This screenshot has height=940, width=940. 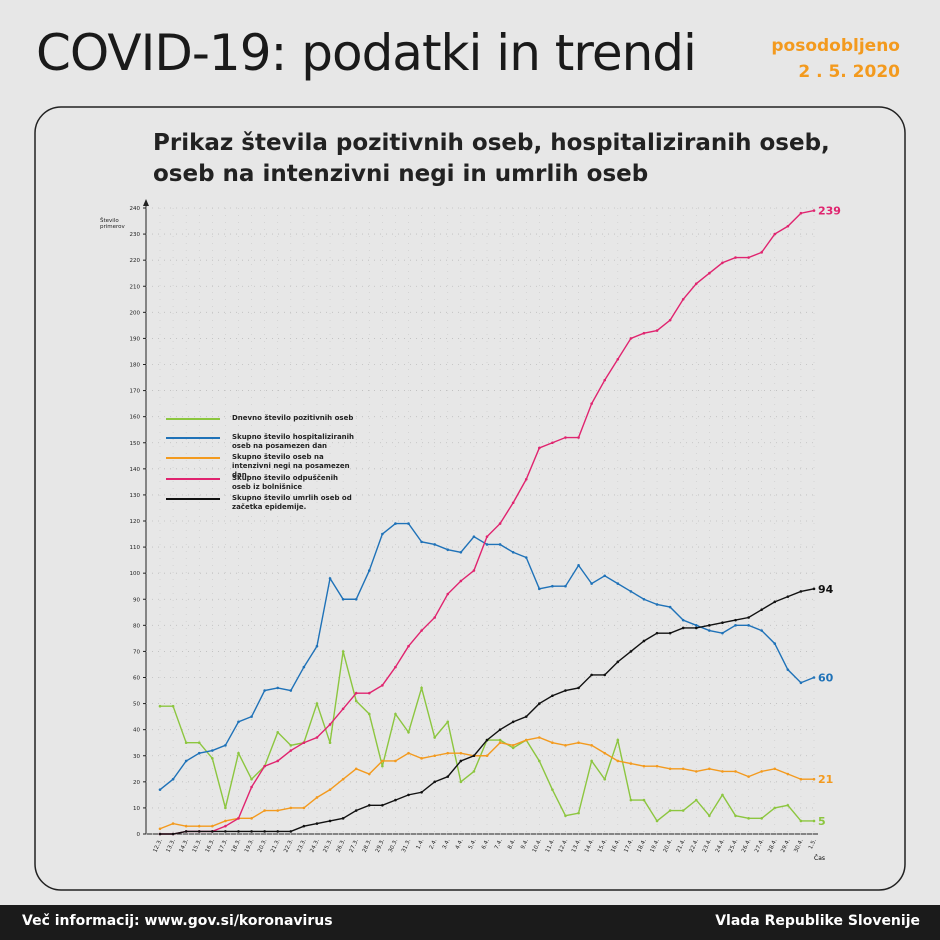 What do you see at coordinates (822, 821) in the screenshot?
I see `end-label: 5` at bounding box center [822, 821].